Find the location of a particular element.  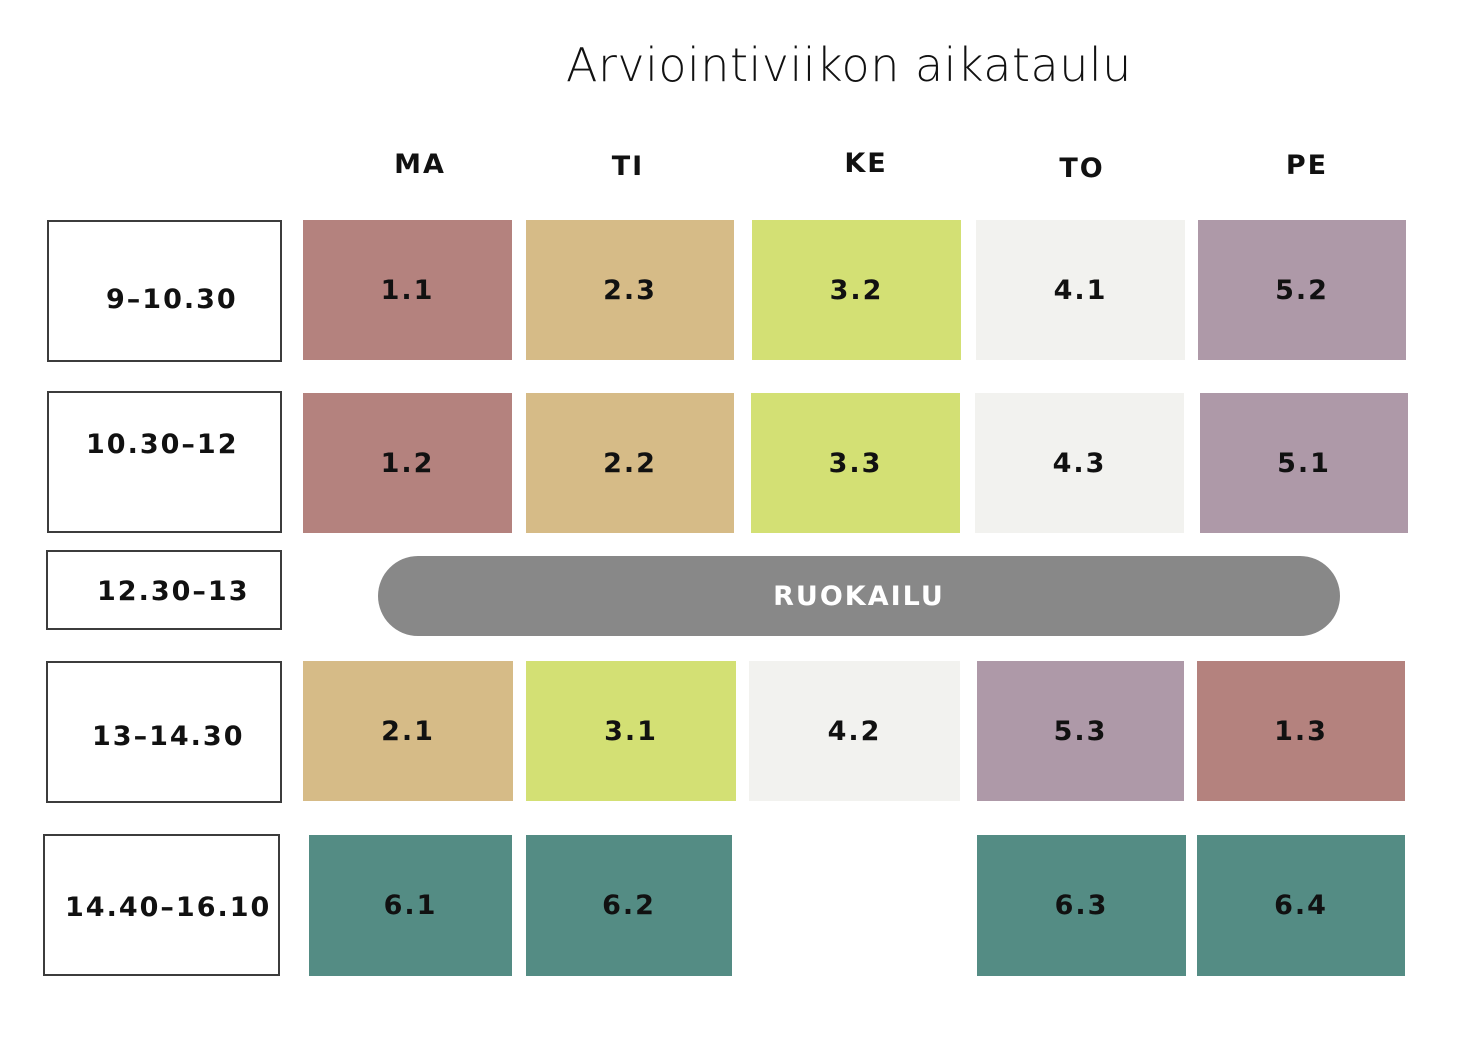

session-cell: 2.3 is located at coordinates (630, 290).